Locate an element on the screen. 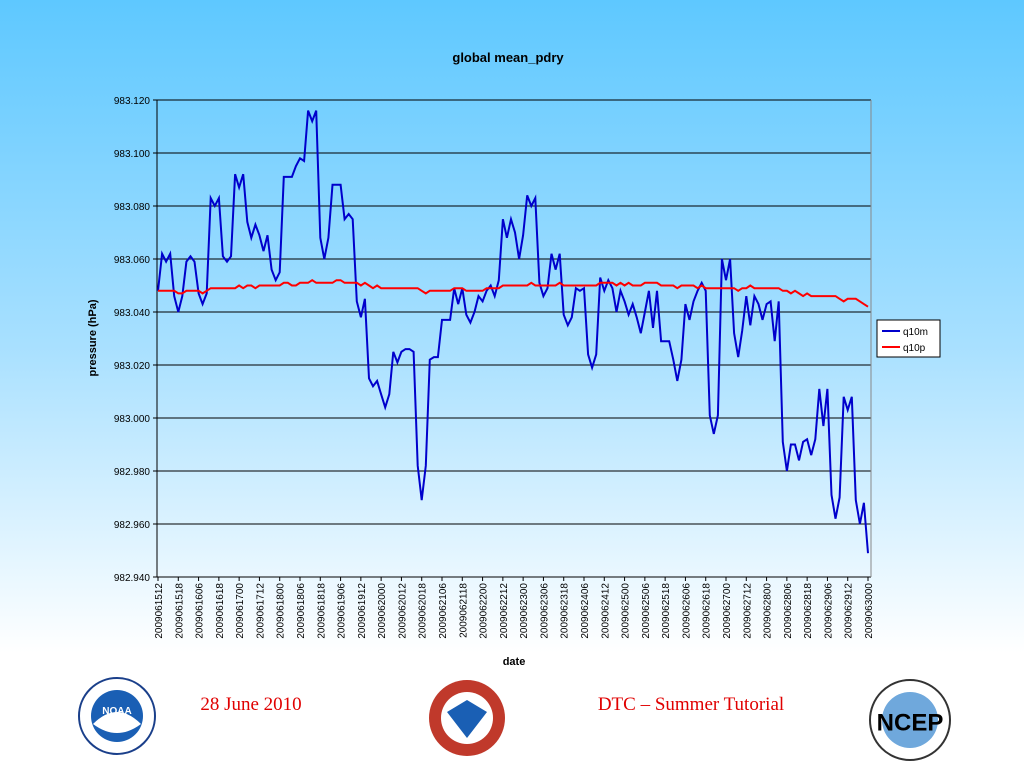 Image resolution: width=1024 pixels, height=768 pixels. x-tick-label: 2009061818 is located at coordinates (321, 611).